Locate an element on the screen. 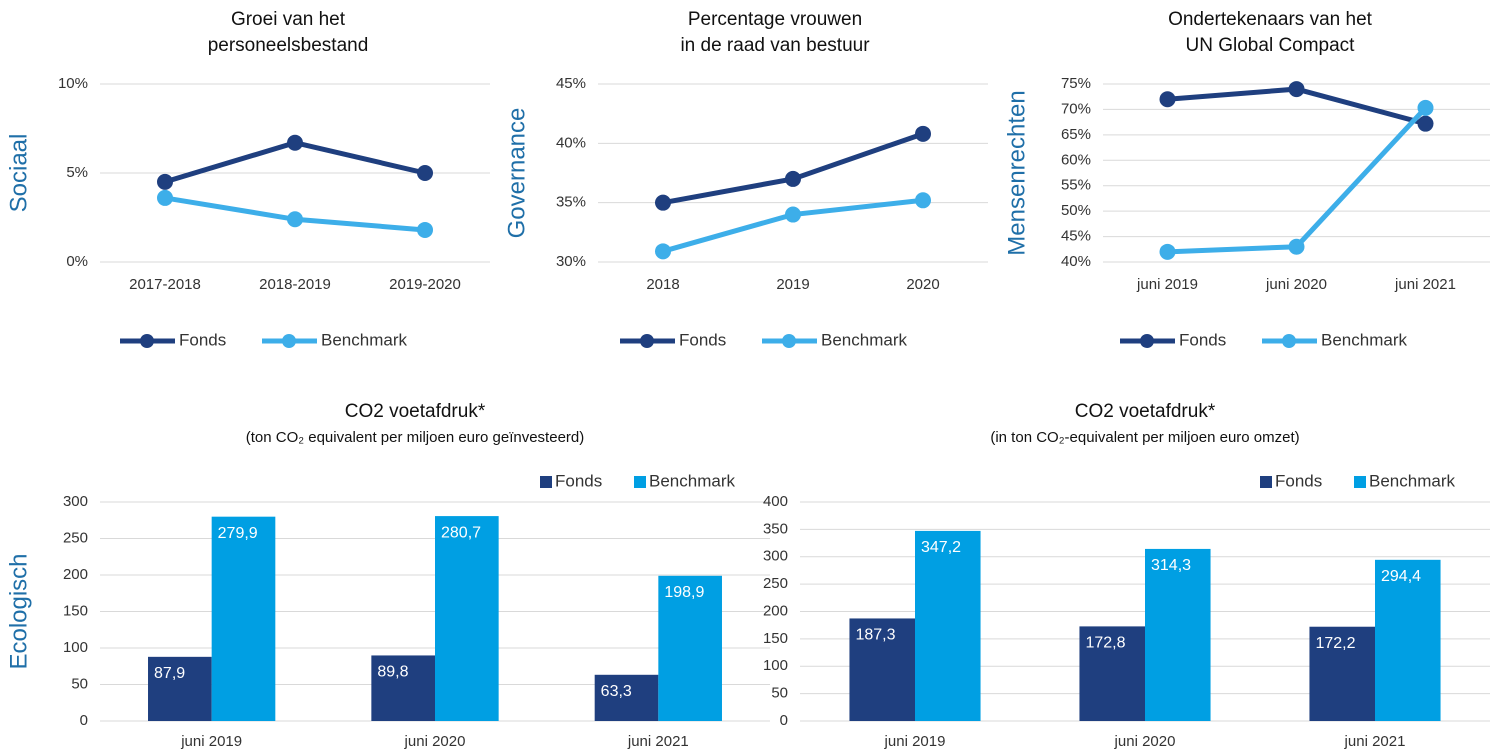 The image size is (1495, 751). data-label: 314,3 is located at coordinates (1171, 565).